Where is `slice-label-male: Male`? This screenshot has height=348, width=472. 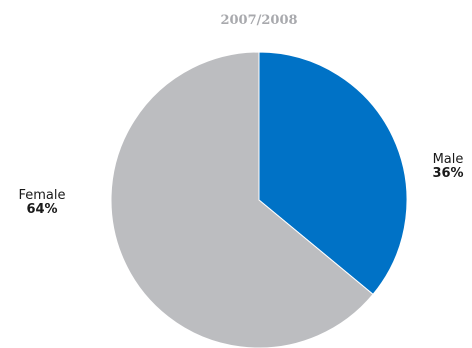 slice-label-male: Male is located at coordinates (448, 159).